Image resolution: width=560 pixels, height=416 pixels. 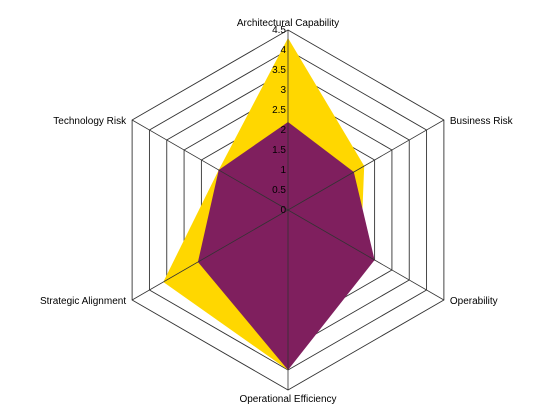 I want to click on tick-label: 1.5, so click(x=279, y=150).